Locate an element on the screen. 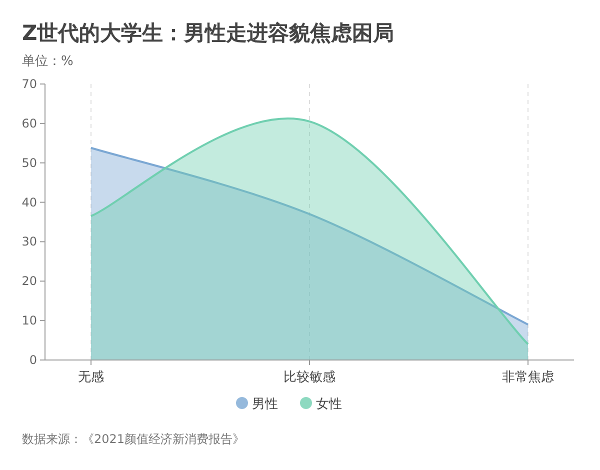  chart-subtitle: 单位：% is located at coordinates (48, 61).